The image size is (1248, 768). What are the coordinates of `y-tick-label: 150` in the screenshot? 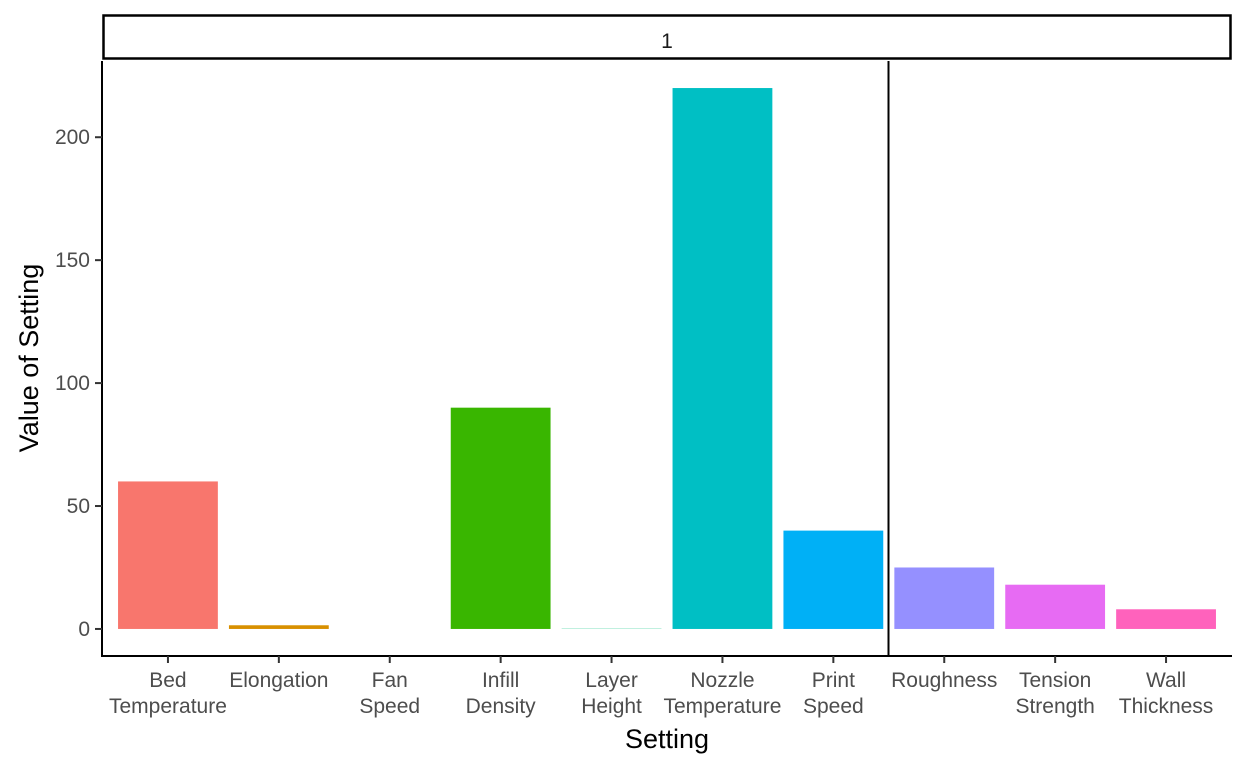 It's located at (72, 260).